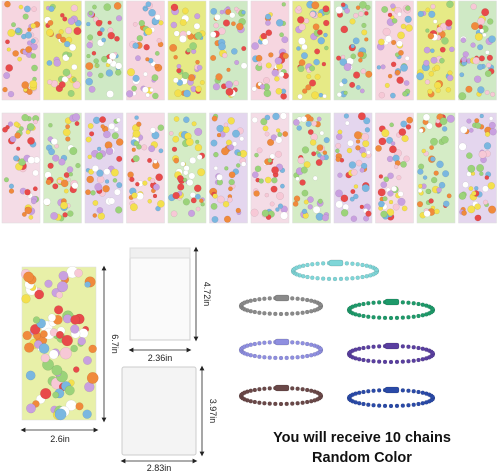 This screenshot has width=500, height=473. I want to click on dim-label: 2.83in, so click(159, 468).